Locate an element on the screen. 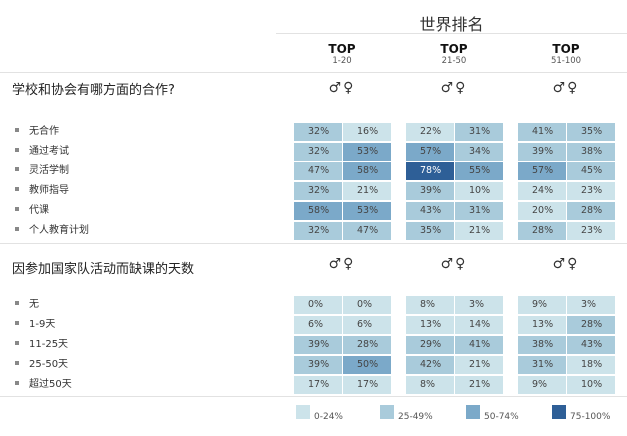 The width and height of the screenshot is (627, 436). row-label: 11-25天 is located at coordinates (41, 345).